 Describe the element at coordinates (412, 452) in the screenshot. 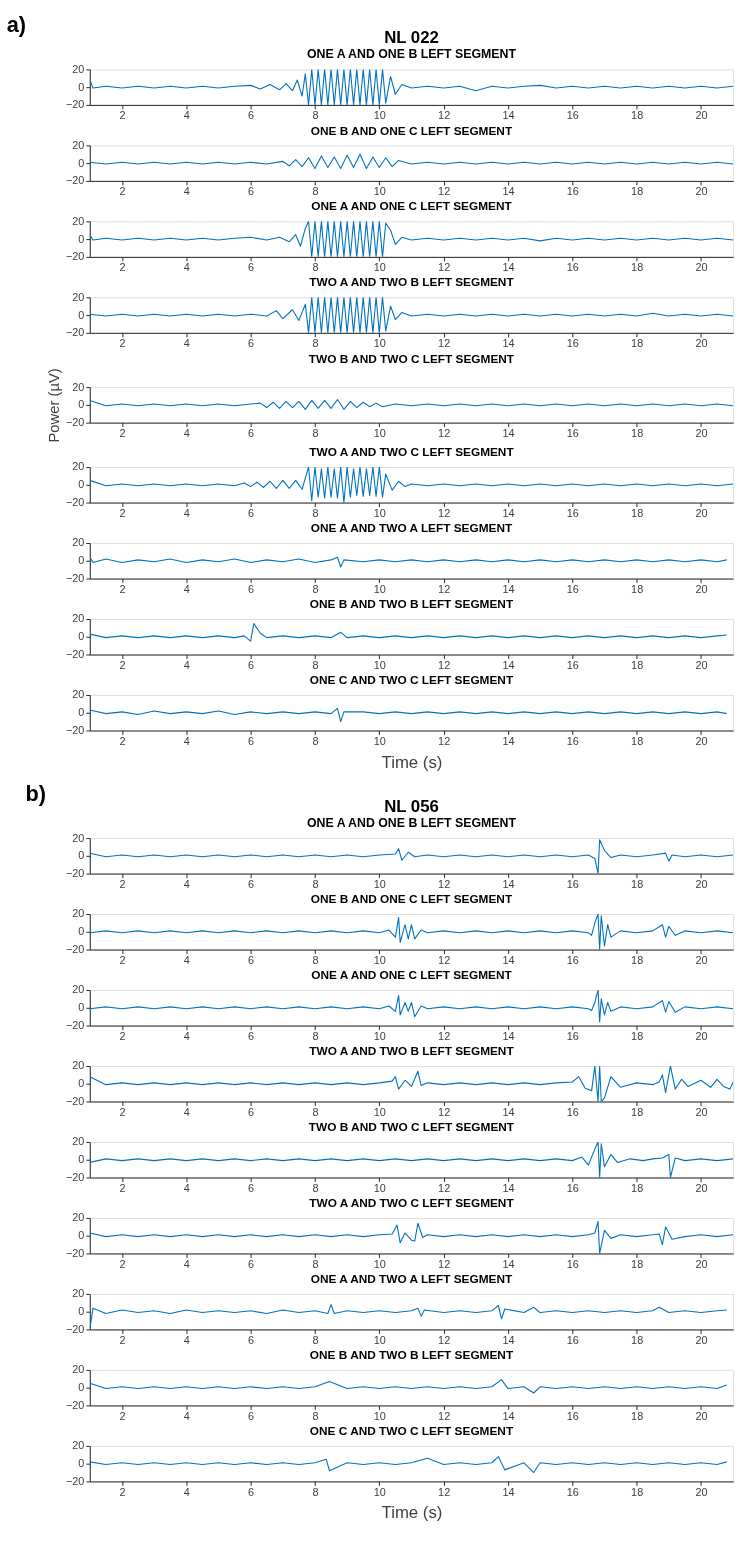

I see `chart-title: TWO A AND TWO C LEFT SEGMENT` at that location.